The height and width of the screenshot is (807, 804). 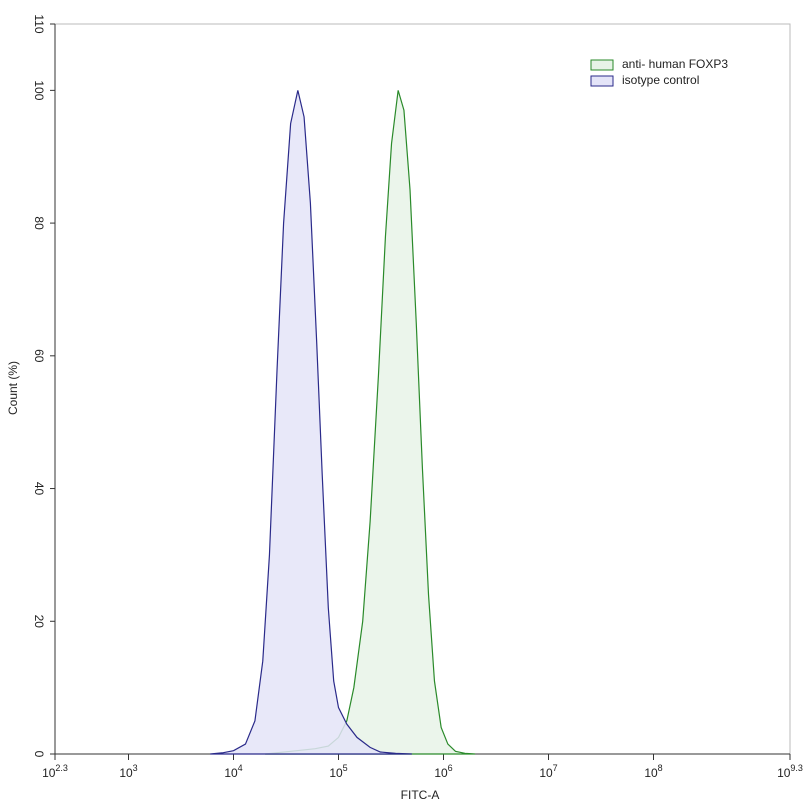 I want to click on y-tick-label: 0, so click(x=39, y=754).